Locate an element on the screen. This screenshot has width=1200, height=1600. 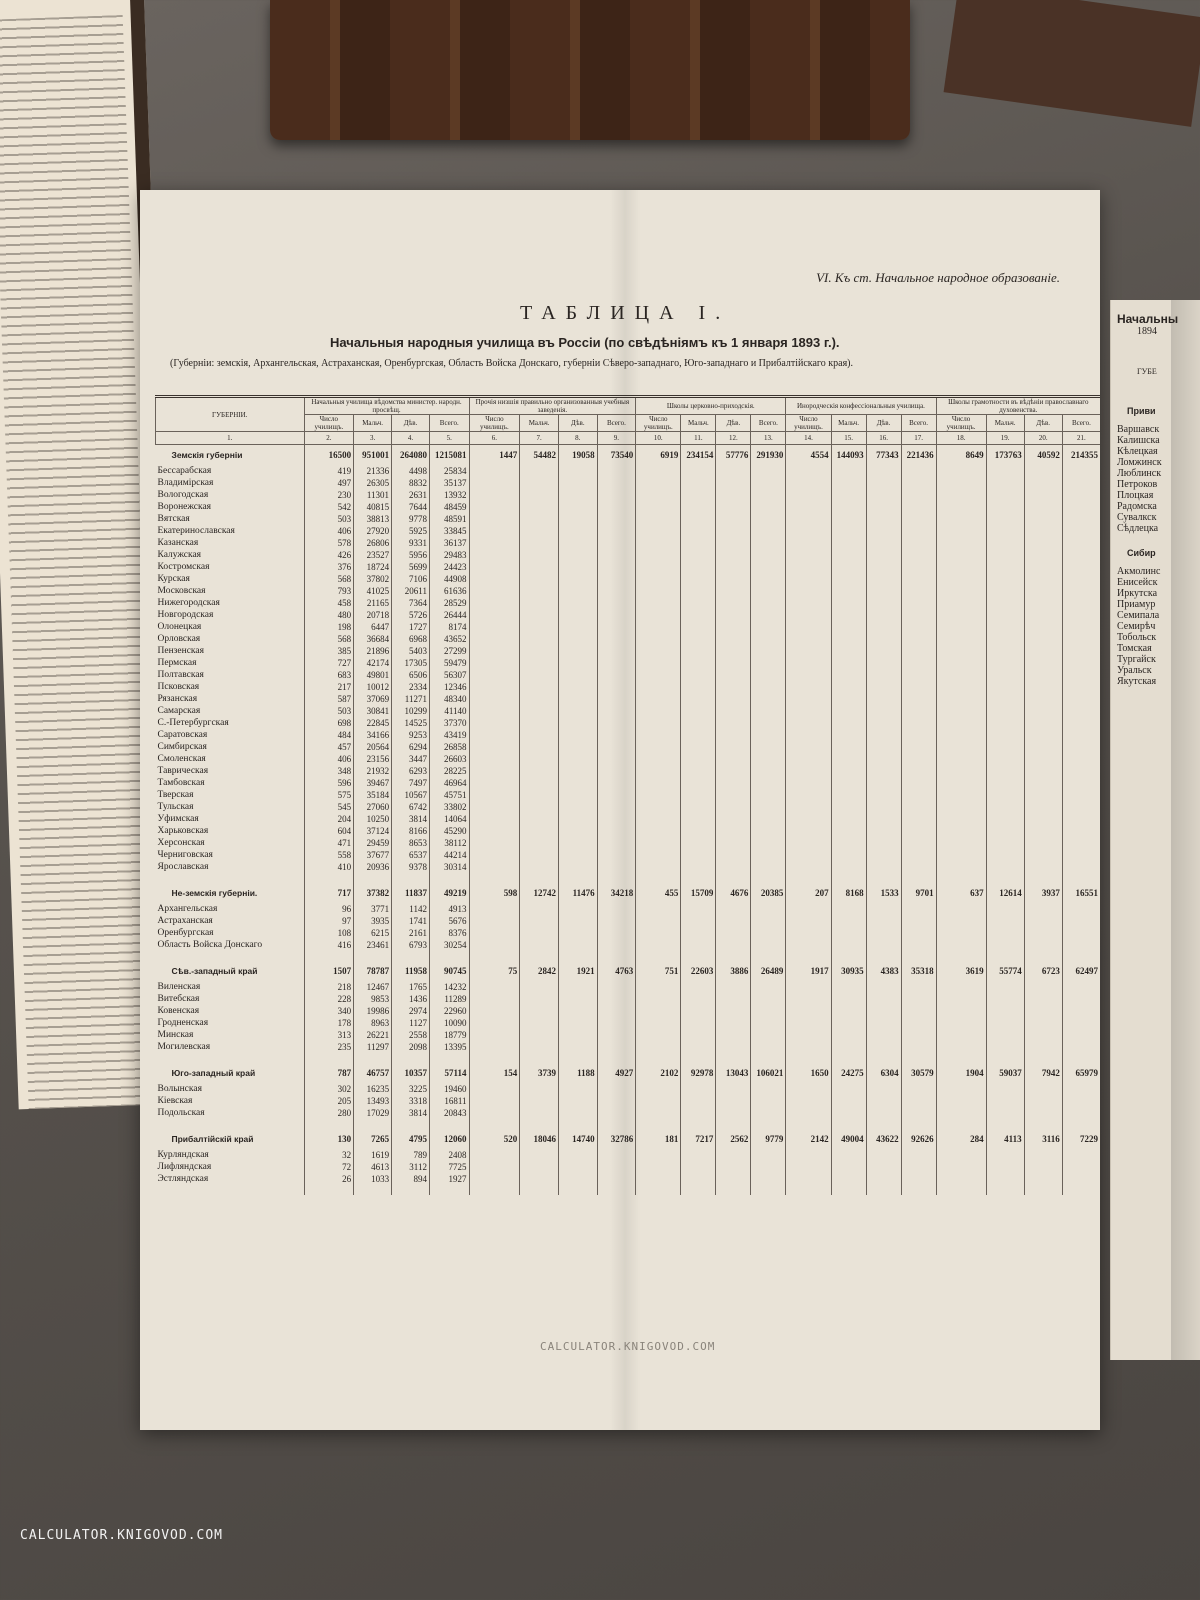
region-name: Эстляндская is located at coordinates (183, 1179).